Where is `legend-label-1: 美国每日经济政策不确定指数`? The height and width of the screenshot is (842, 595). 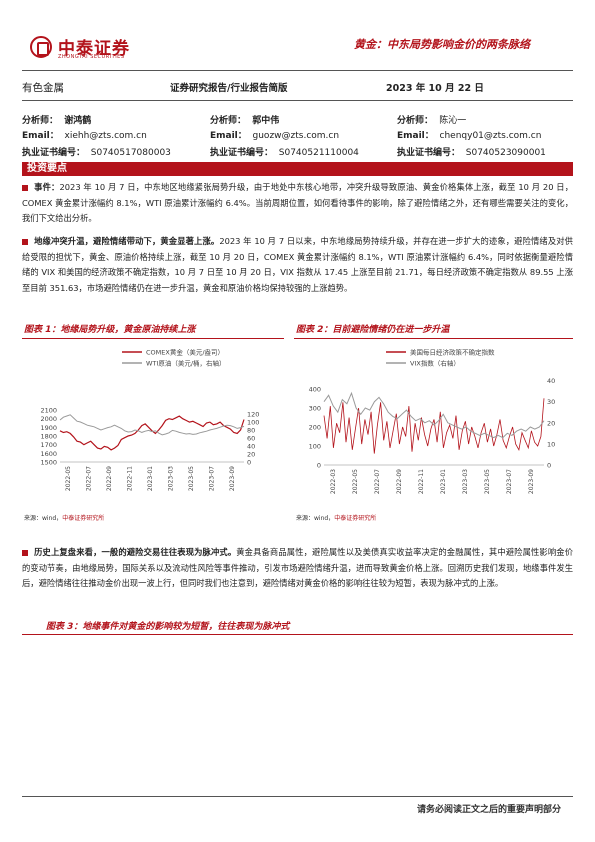
legend-label-1: 美国每日经济政策不确定指数 is located at coordinates (452, 352).